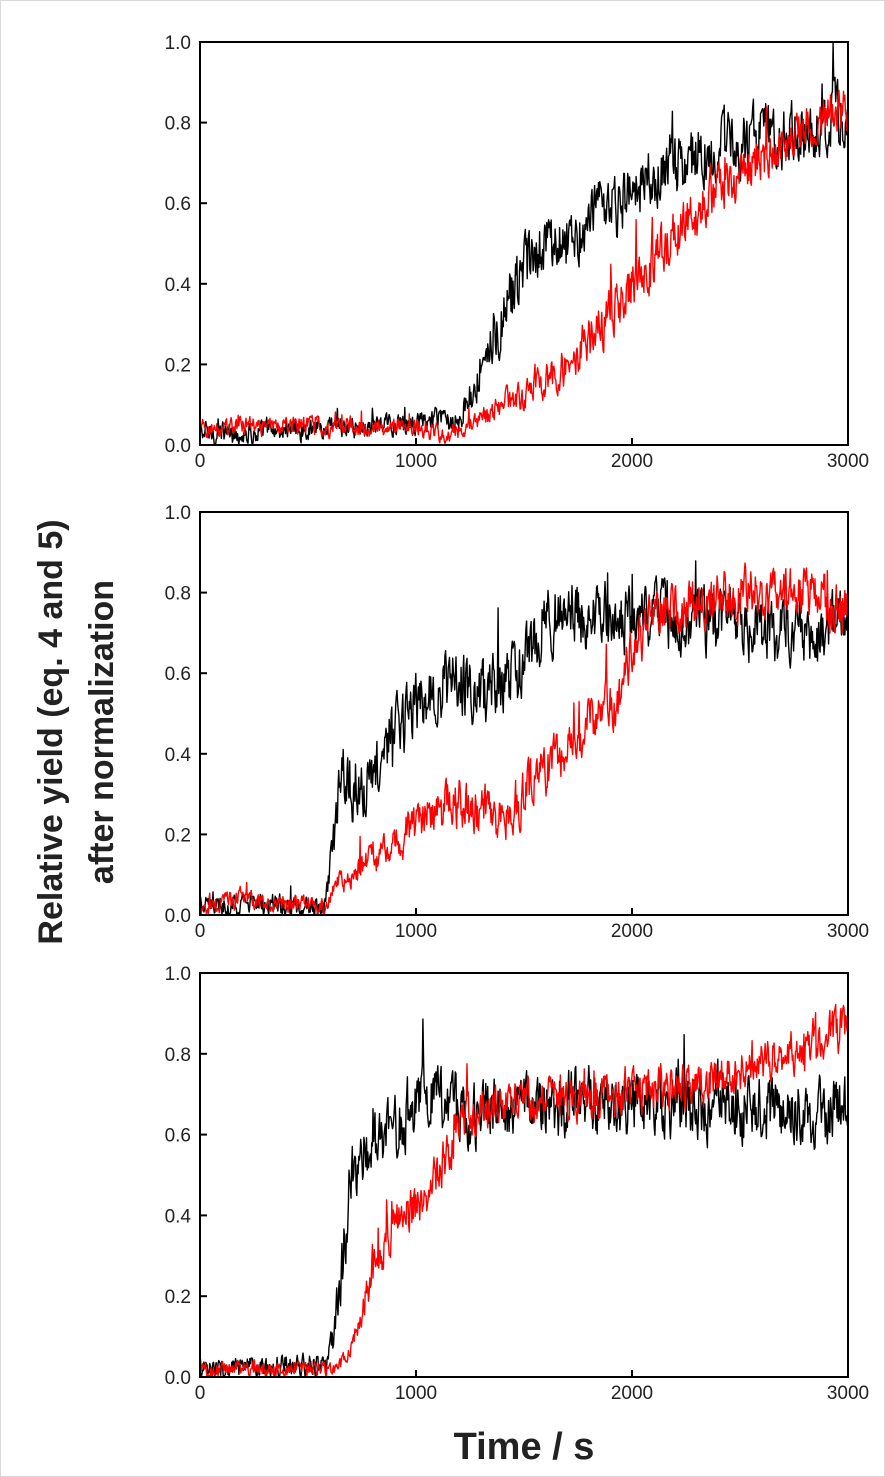 The image size is (885, 1477). Describe the element at coordinates (416, 461) in the screenshot. I see `panel-1-x-tick-label: 1000` at that location.